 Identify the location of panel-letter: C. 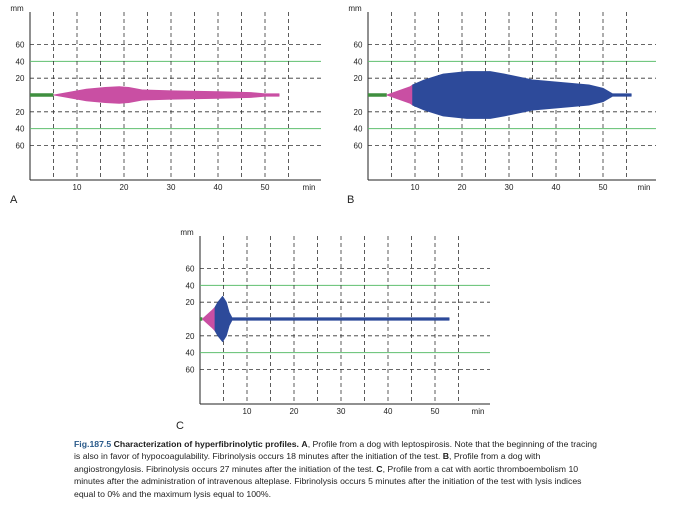
(180, 426).